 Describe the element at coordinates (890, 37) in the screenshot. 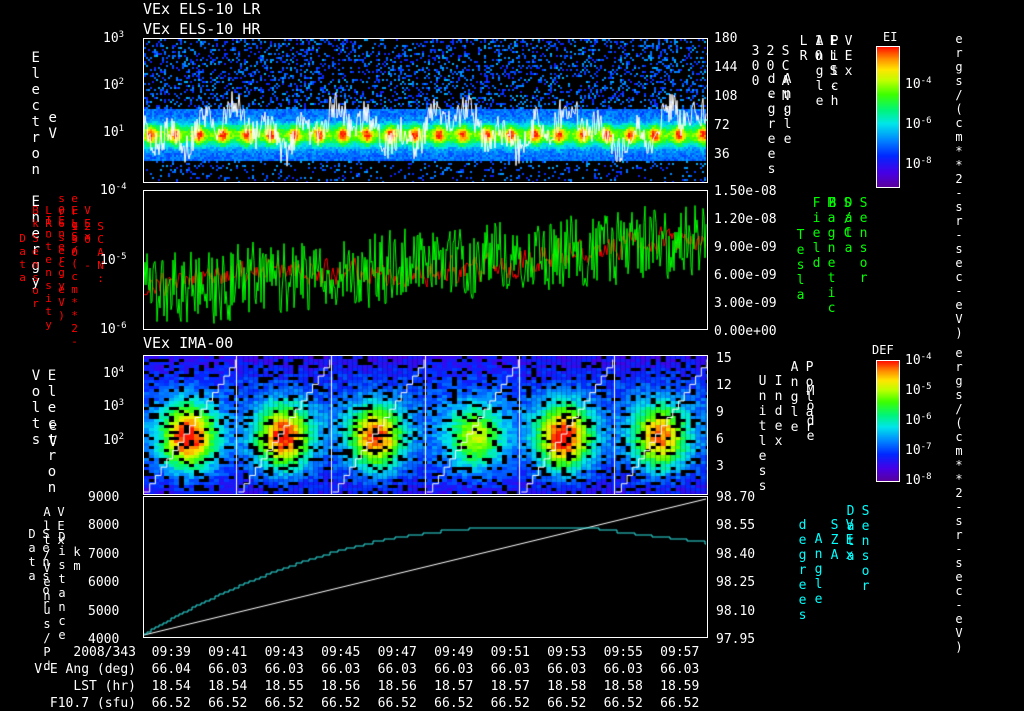

I see `panel1-colorbar-title: EI` at that location.